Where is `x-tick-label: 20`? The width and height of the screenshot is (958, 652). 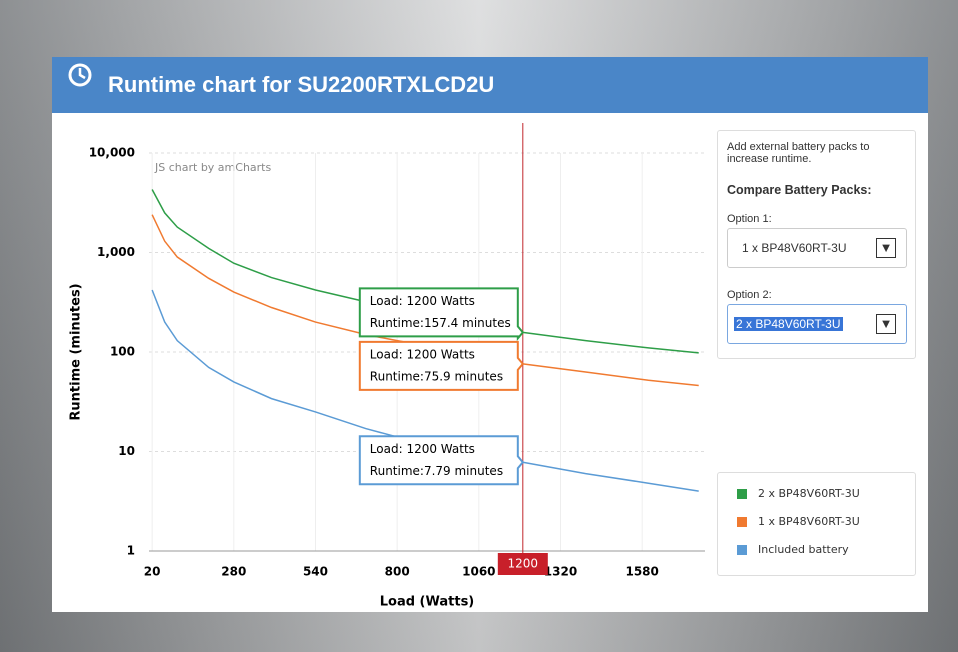
x-tick-label: 20 is located at coordinates (152, 572).